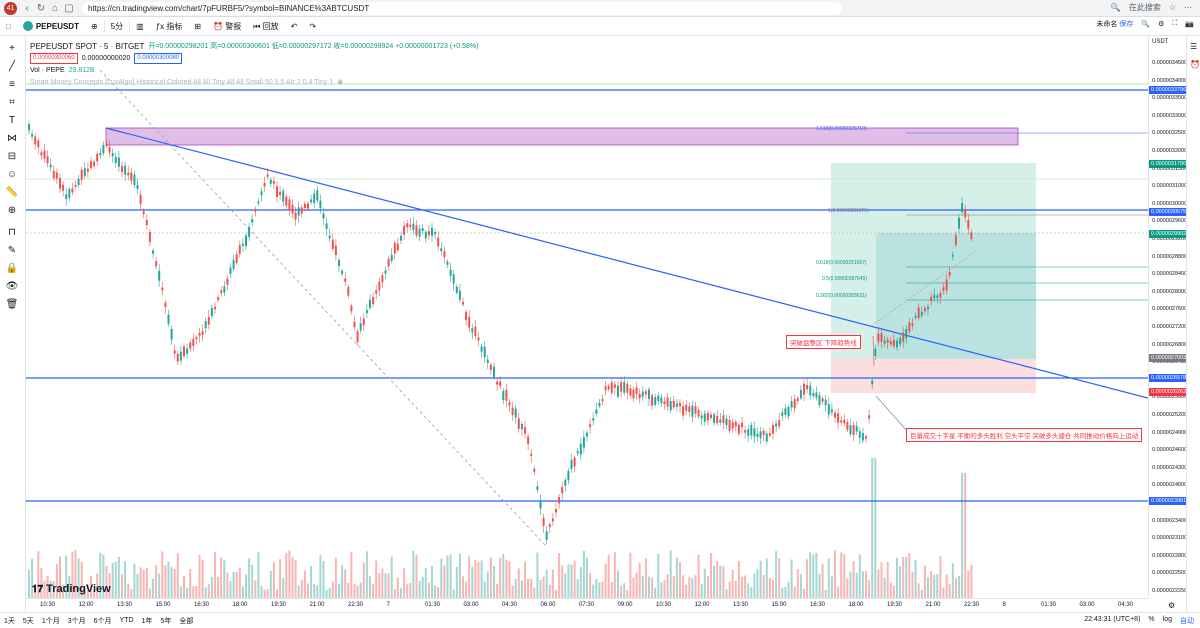 The height and width of the screenshot is (628, 1200). Describe the element at coordinates (117, 26) in the screenshot. I see `interval-button: 5分` at that location.